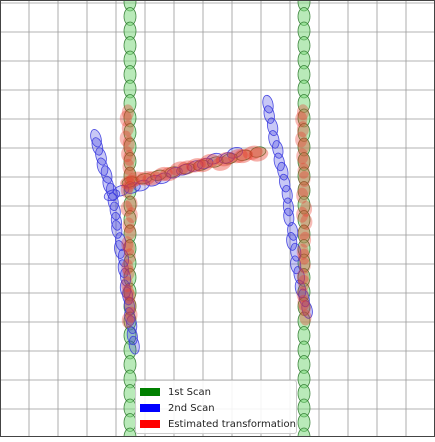 Image resolution: width=435 pixels, height=442 pixels. What do you see at coordinates (150, 408) in the screenshot?
I see `legend-swatch-second-scan` at bounding box center [150, 408].